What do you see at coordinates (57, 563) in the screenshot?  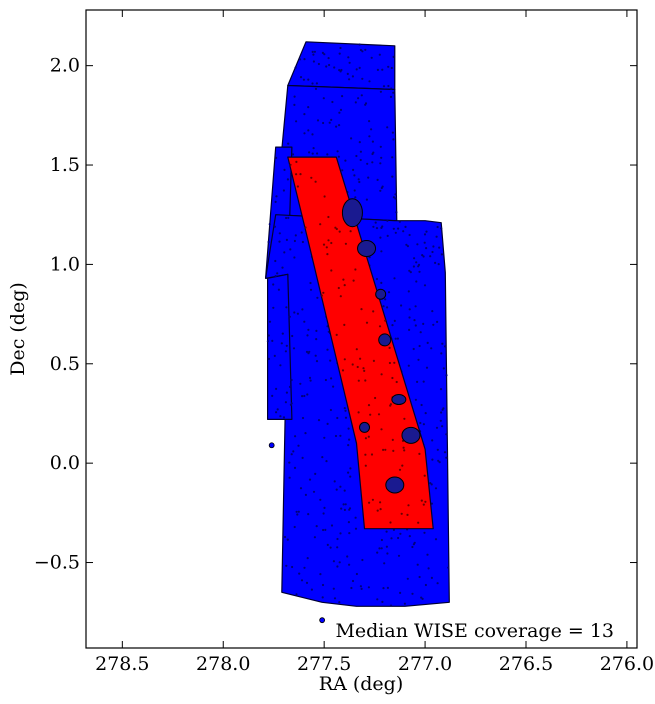 I see `y-tick-label: −0.5` at bounding box center [57, 563].